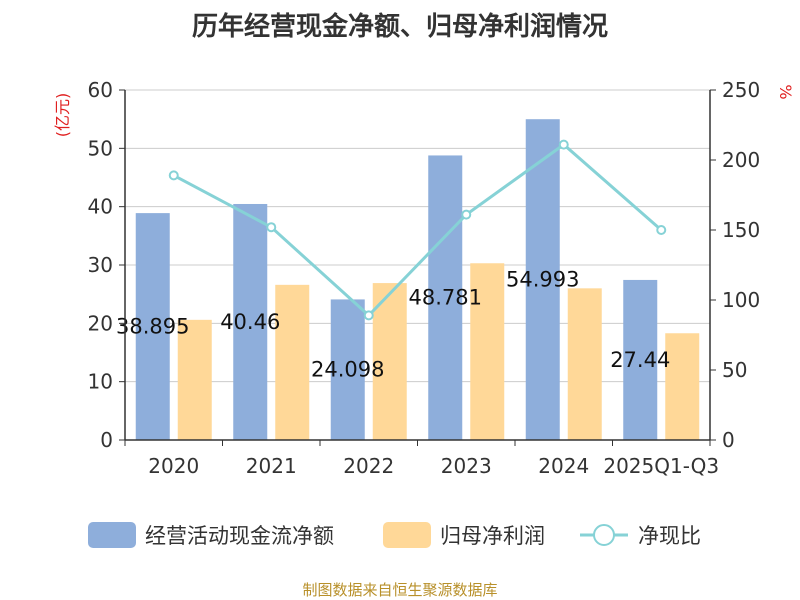 Image resolution: width=800 pixels, height=600 pixels. What do you see at coordinates (100, 90) in the screenshot?
I see `left-tick-label: 60` at bounding box center [100, 90].